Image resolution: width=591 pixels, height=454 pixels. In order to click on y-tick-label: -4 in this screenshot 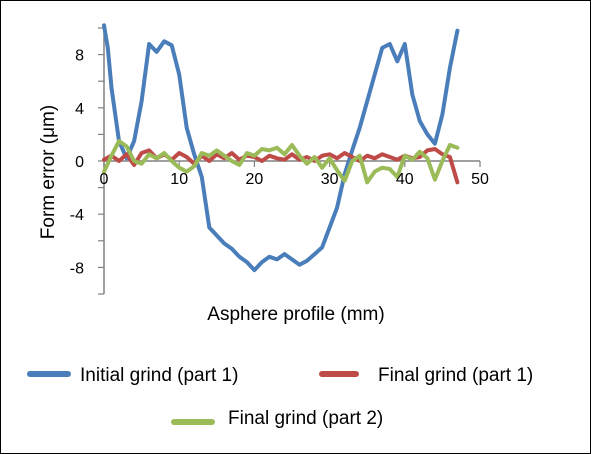, I will do `click(77, 215)`.